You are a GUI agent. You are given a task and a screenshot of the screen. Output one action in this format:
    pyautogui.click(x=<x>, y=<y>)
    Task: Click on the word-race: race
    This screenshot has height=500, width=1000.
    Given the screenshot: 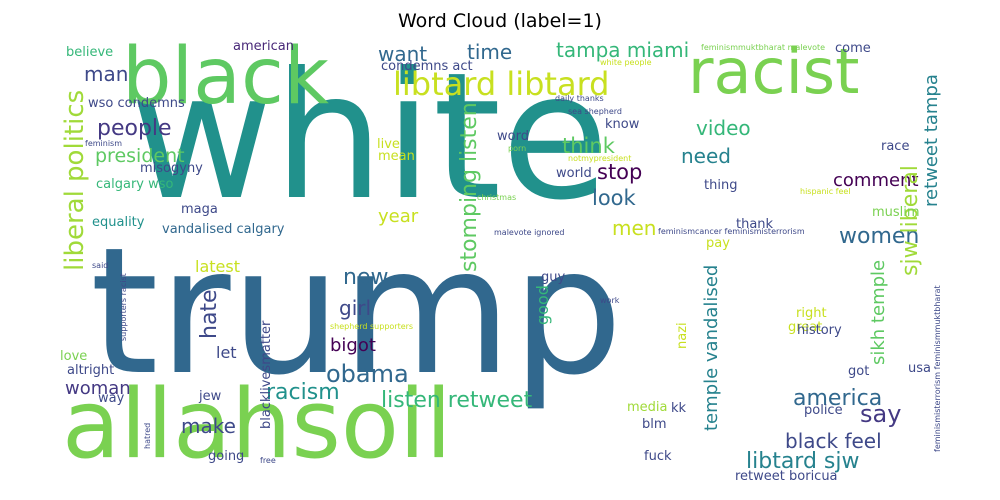 What is the action you would take?
    pyautogui.click(x=895, y=146)
    